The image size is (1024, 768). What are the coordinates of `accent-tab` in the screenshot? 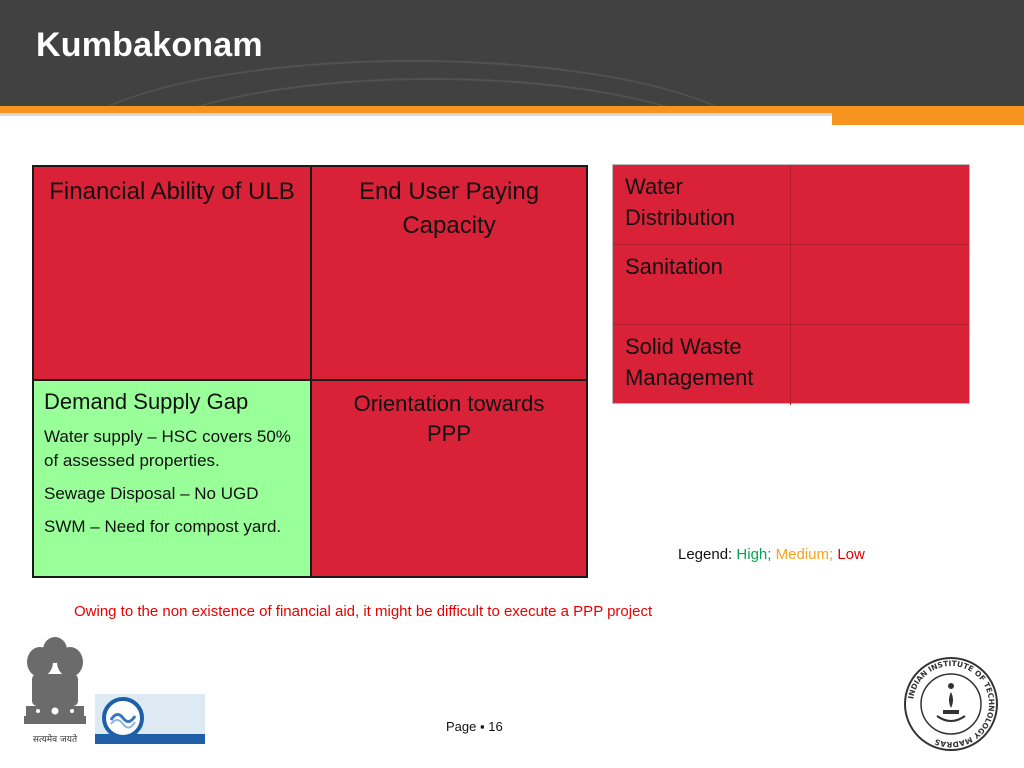 It's located at (928, 119).